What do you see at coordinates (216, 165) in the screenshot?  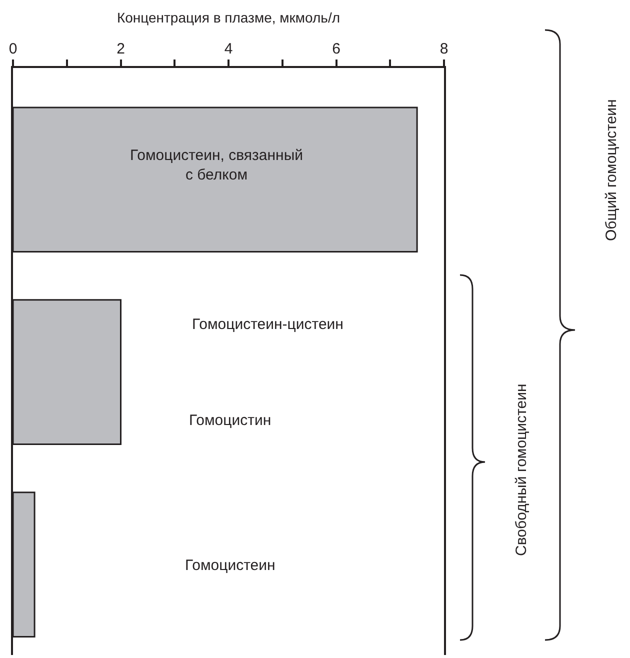 I see `annotation: Гомоцистеин, связанный с белком` at bounding box center [216, 165].